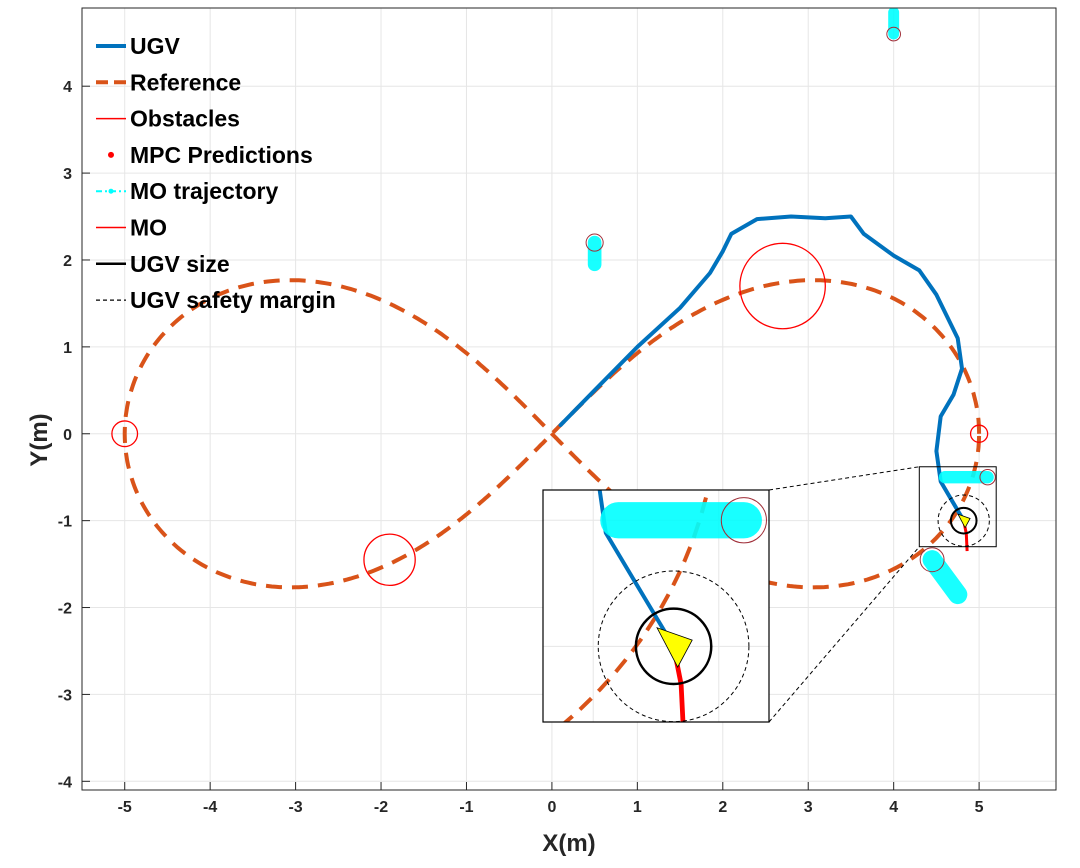 This screenshot has width=1080, height=868. I want to click on mo-trajectory, so click(945, 577).